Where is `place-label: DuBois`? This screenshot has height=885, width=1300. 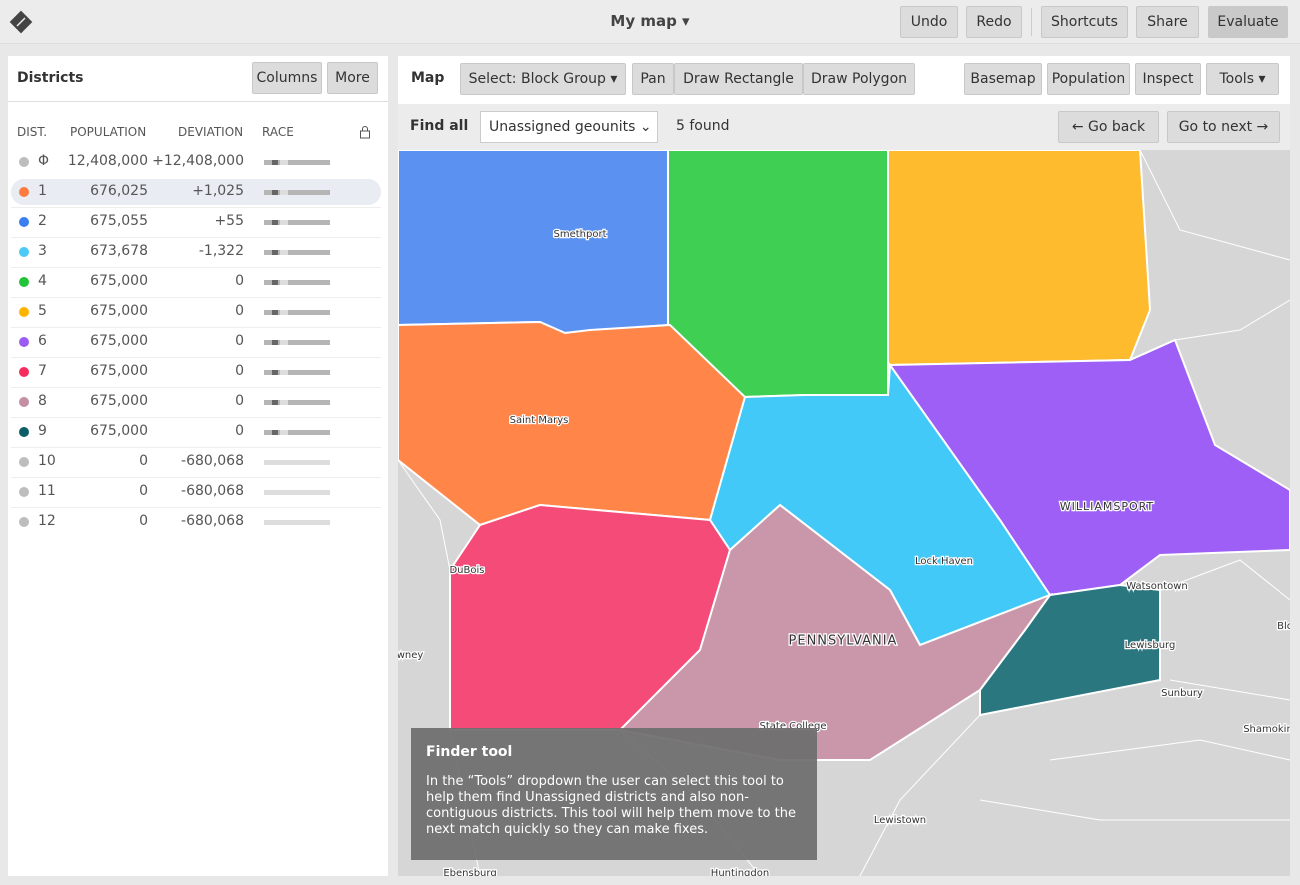
place-label: DuBois is located at coordinates (466, 570).